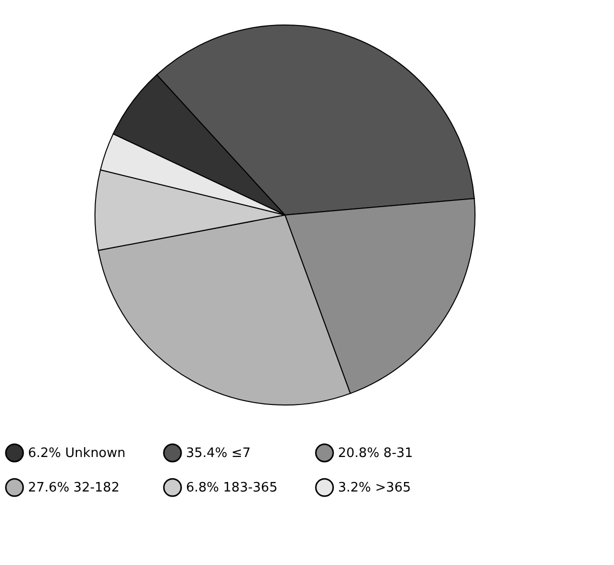 The width and height of the screenshot is (614, 565). Describe the element at coordinates (218, 453) in the screenshot. I see `legend-label: 35.4% ≤7` at that location.